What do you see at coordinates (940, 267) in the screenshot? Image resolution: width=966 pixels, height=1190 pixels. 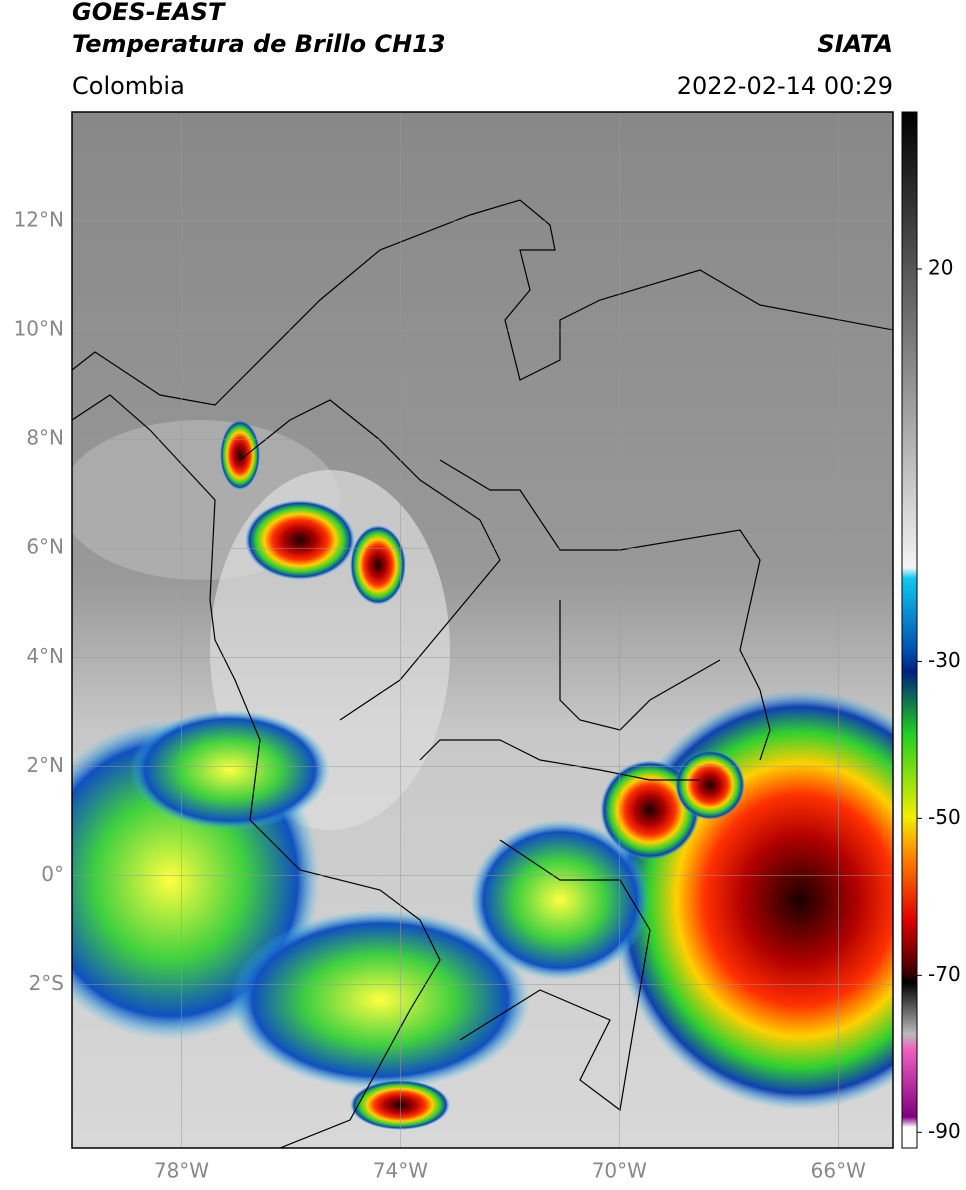 I see `colorbar-label: 20` at bounding box center [940, 267].